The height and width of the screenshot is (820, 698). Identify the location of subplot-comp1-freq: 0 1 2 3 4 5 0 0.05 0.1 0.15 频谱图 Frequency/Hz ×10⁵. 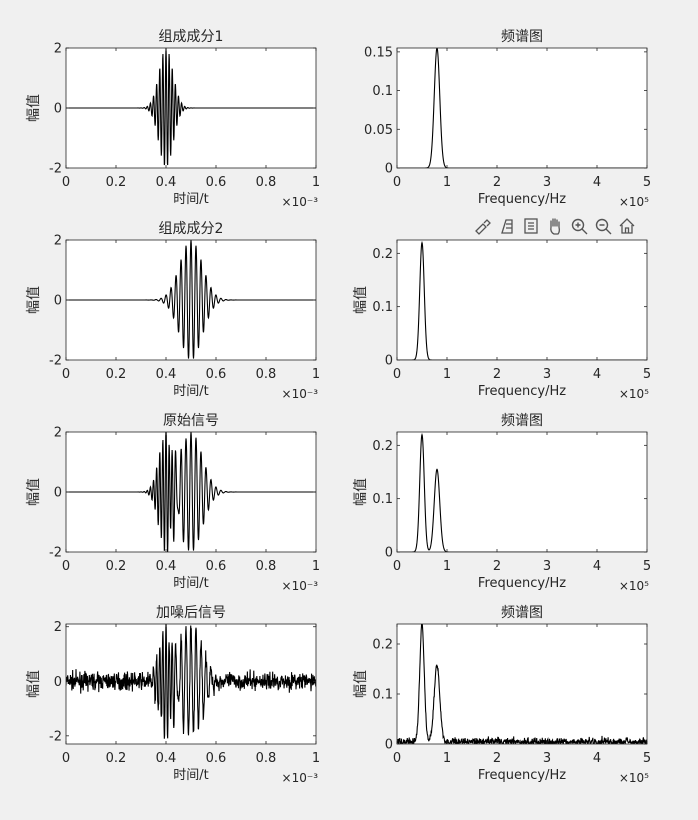
(507, 119).